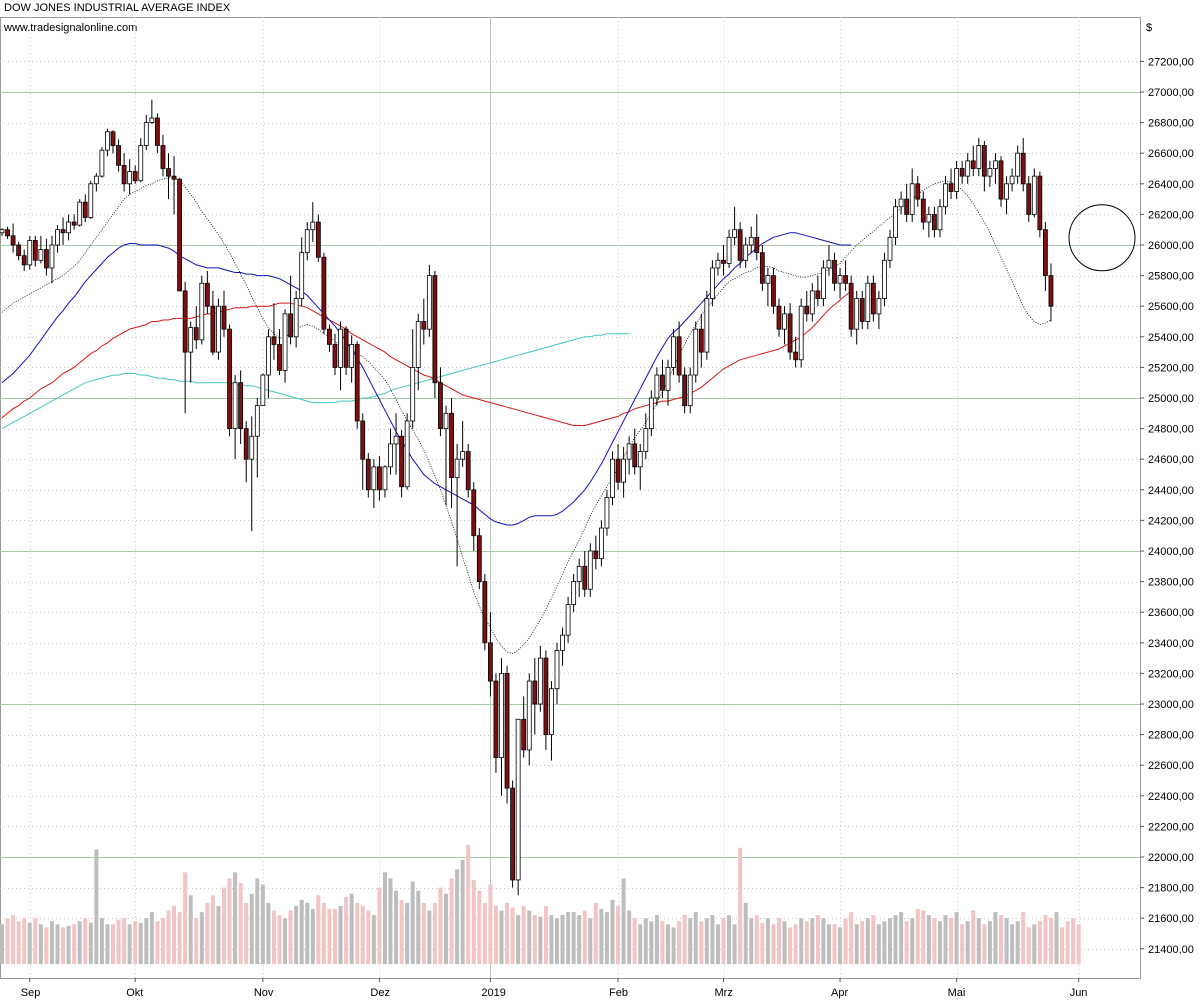 This screenshot has width=1200, height=1000. Describe the element at coordinates (31, 993) in the screenshot. I see `x-tick-label: Sep` at that location.